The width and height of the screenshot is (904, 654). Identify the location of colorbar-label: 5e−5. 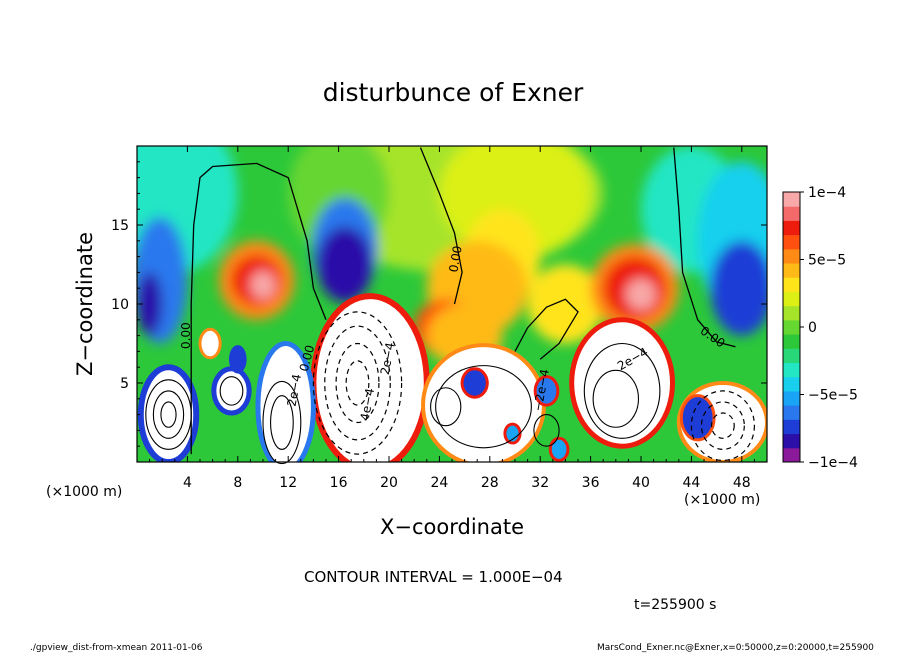
(827, 261).